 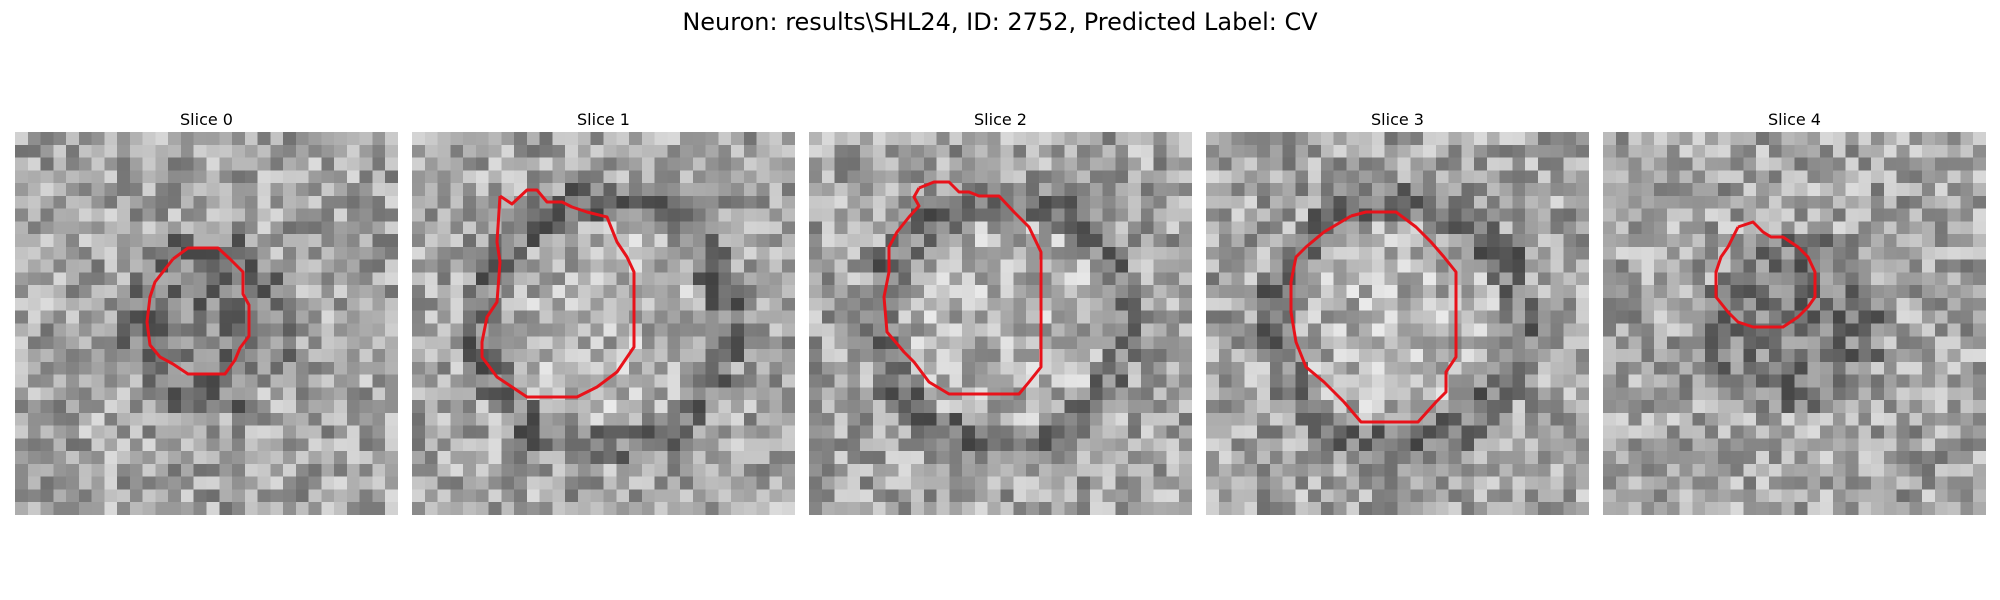 I want to click on slice-panel-4: Slice 4, so click(x=1794, y=311).